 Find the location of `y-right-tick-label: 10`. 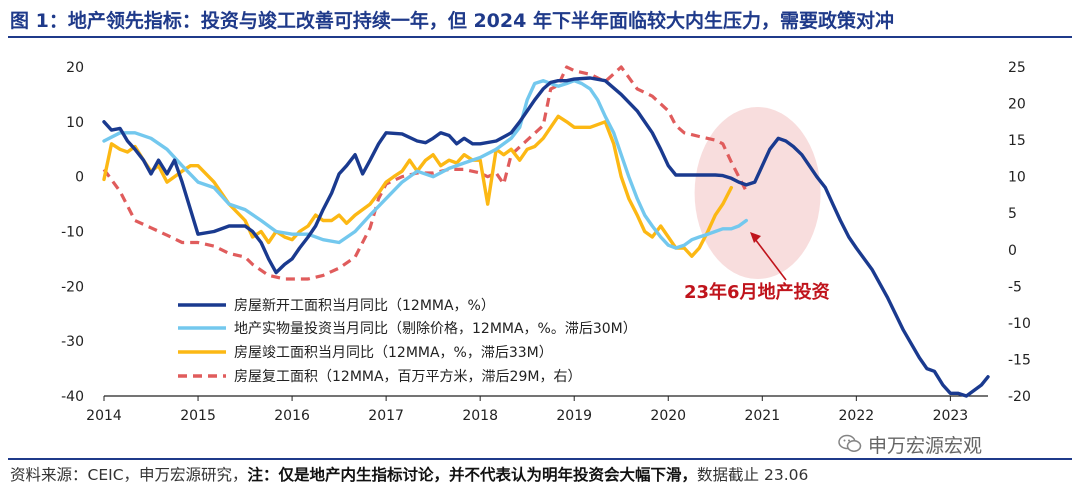

y-right-tick-label: 10 is located at coordinates (1017, 178).